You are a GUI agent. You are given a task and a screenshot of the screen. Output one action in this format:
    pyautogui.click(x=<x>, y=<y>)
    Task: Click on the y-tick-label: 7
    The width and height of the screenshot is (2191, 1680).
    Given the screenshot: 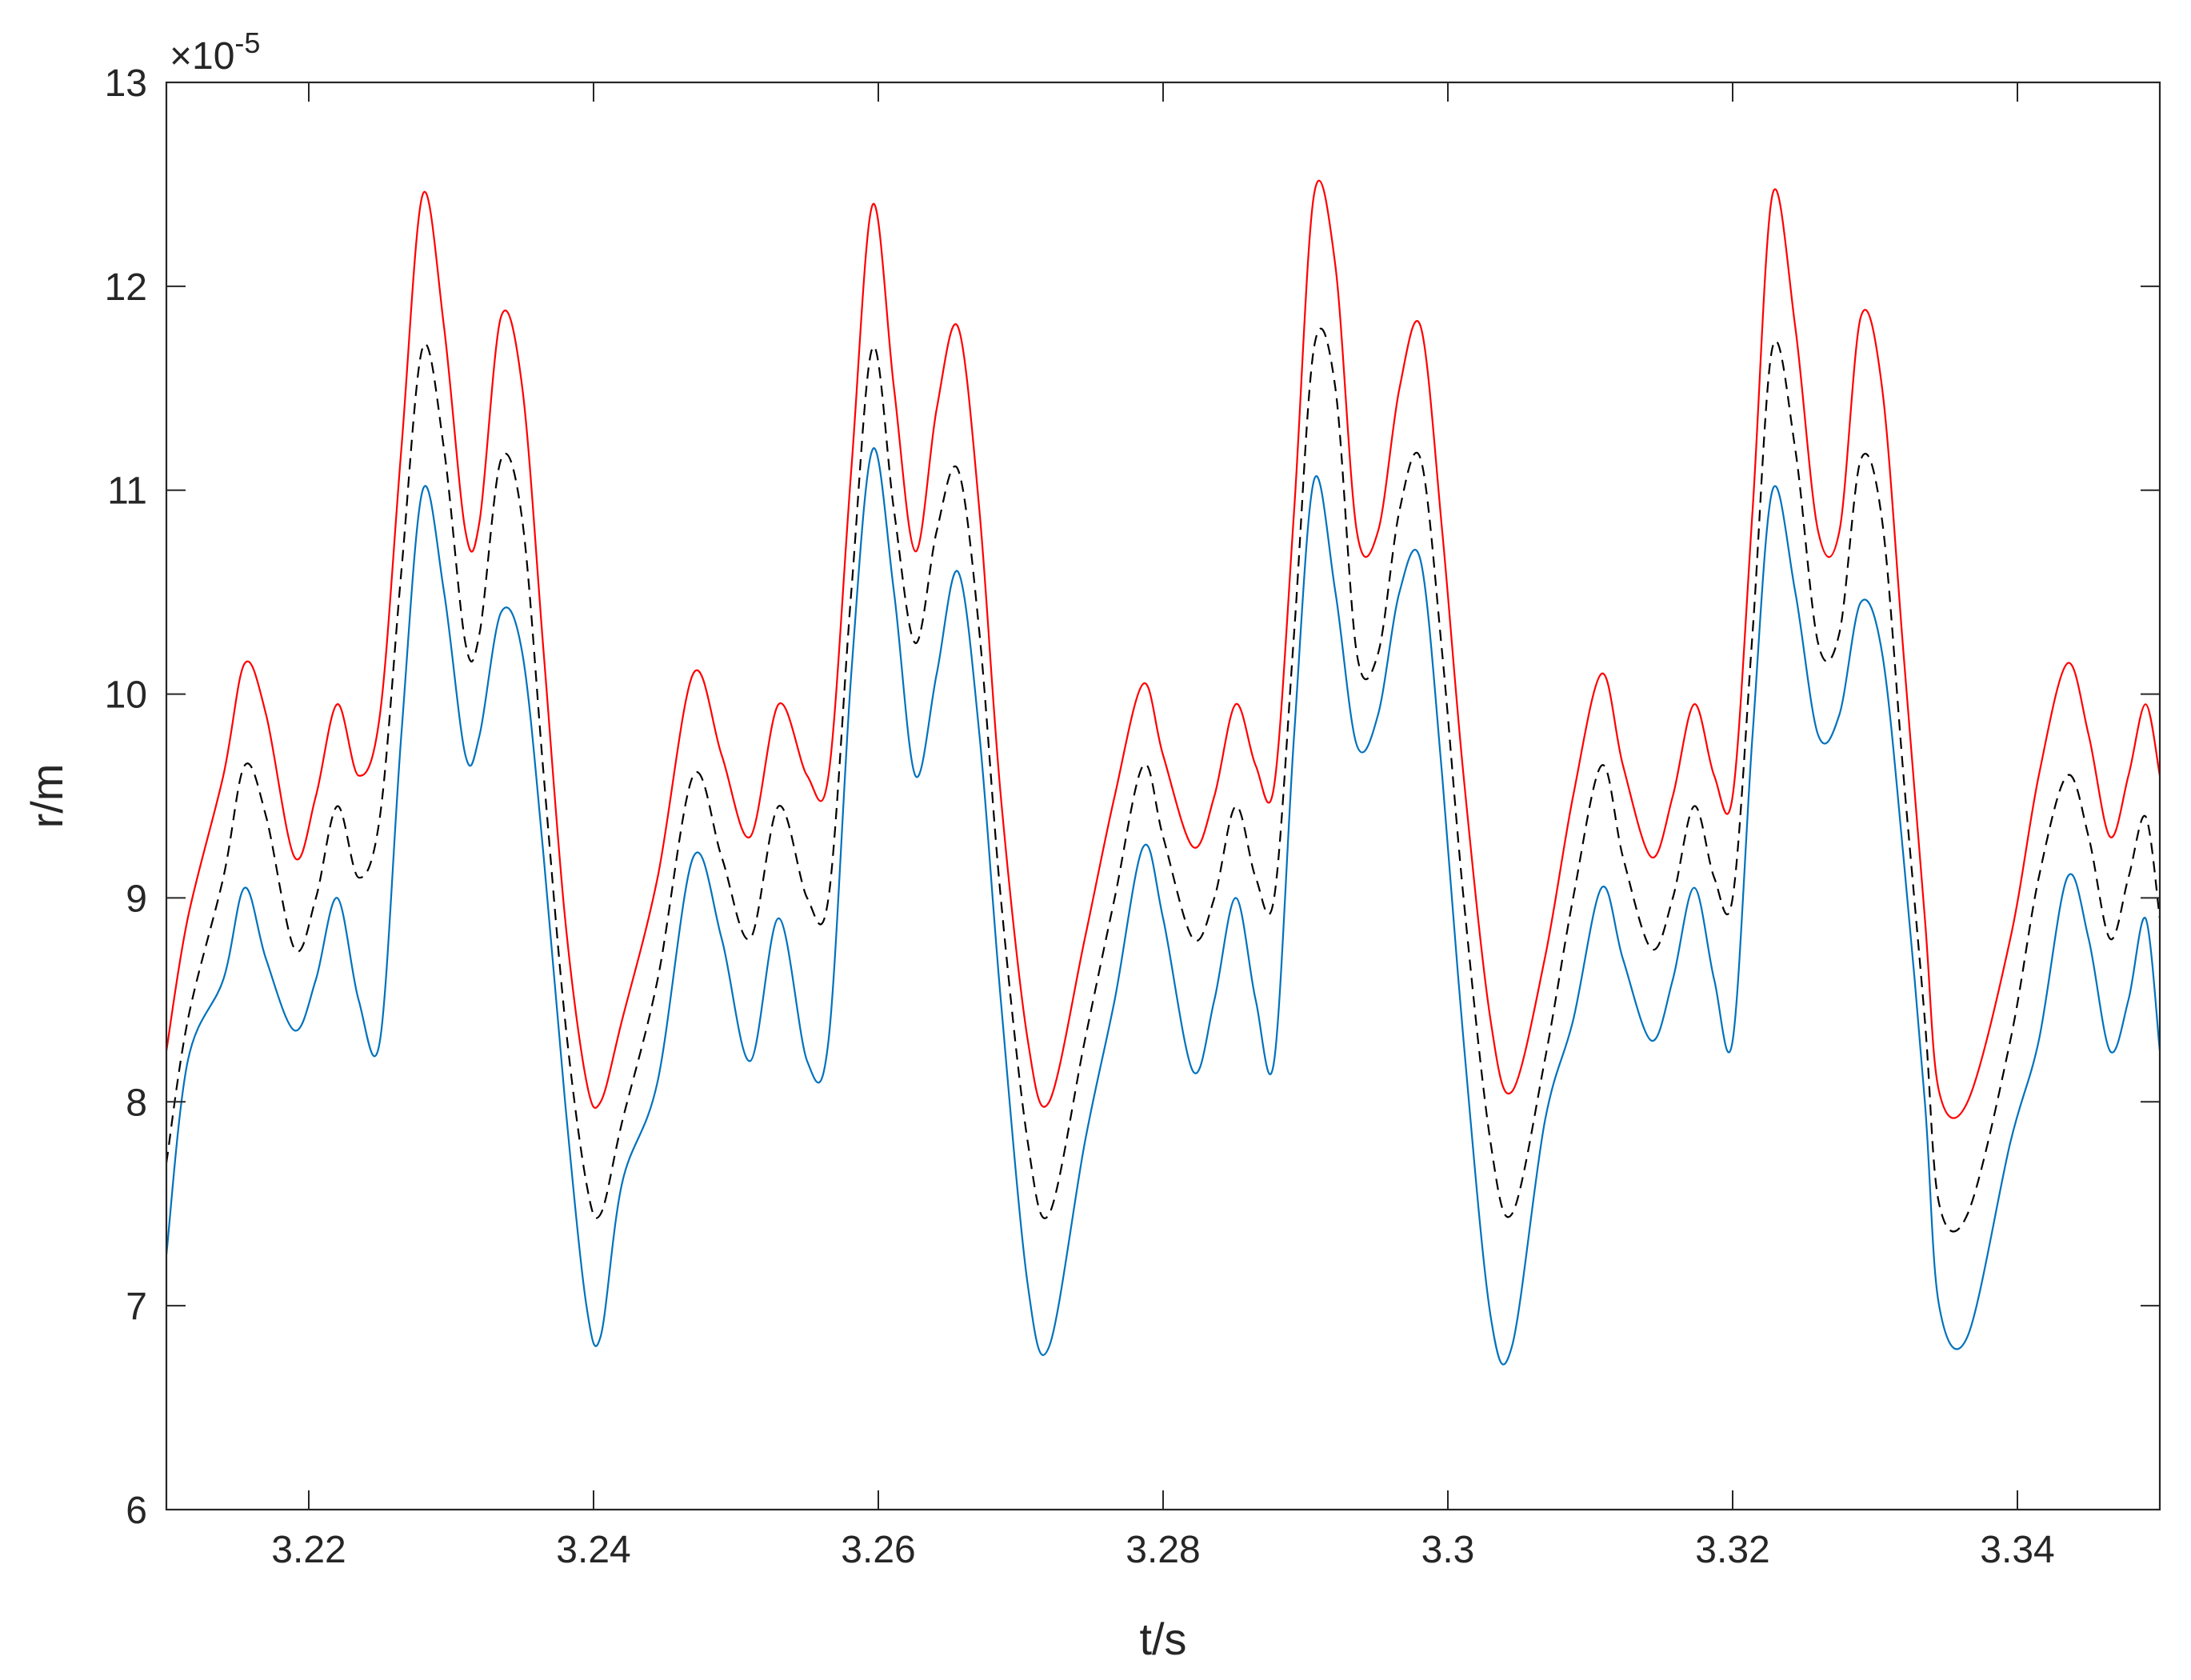 What is the action you would take?
    pyautogui.click(x=136, y=1307)
    